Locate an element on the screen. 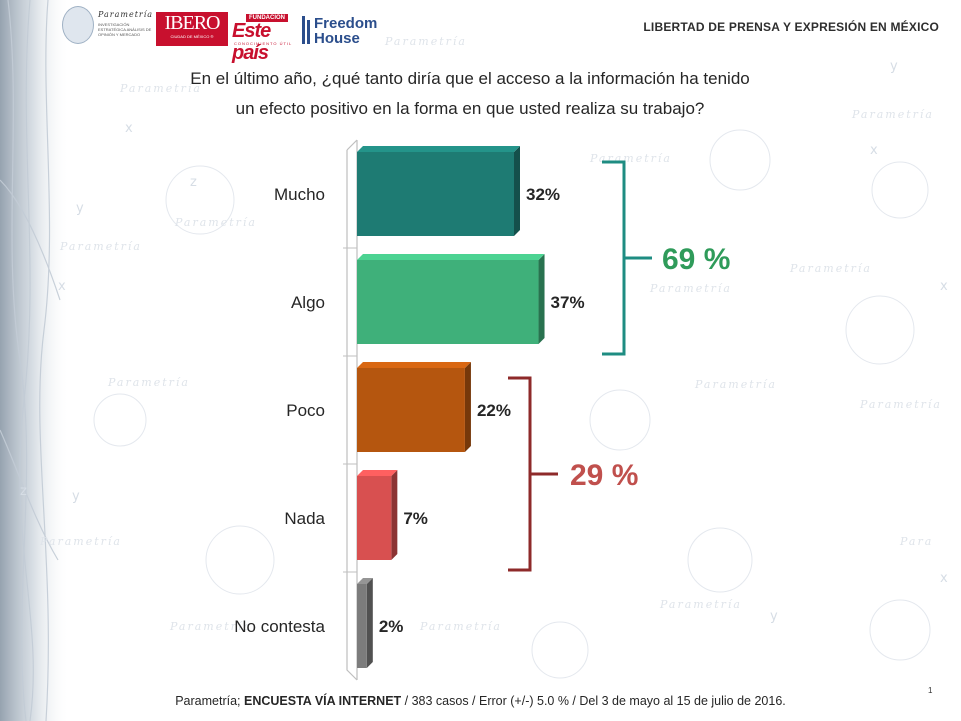 Image resolution: width=961 pixels, height=721 pixels. value-label: 37% is located at coordinates (568, 302).